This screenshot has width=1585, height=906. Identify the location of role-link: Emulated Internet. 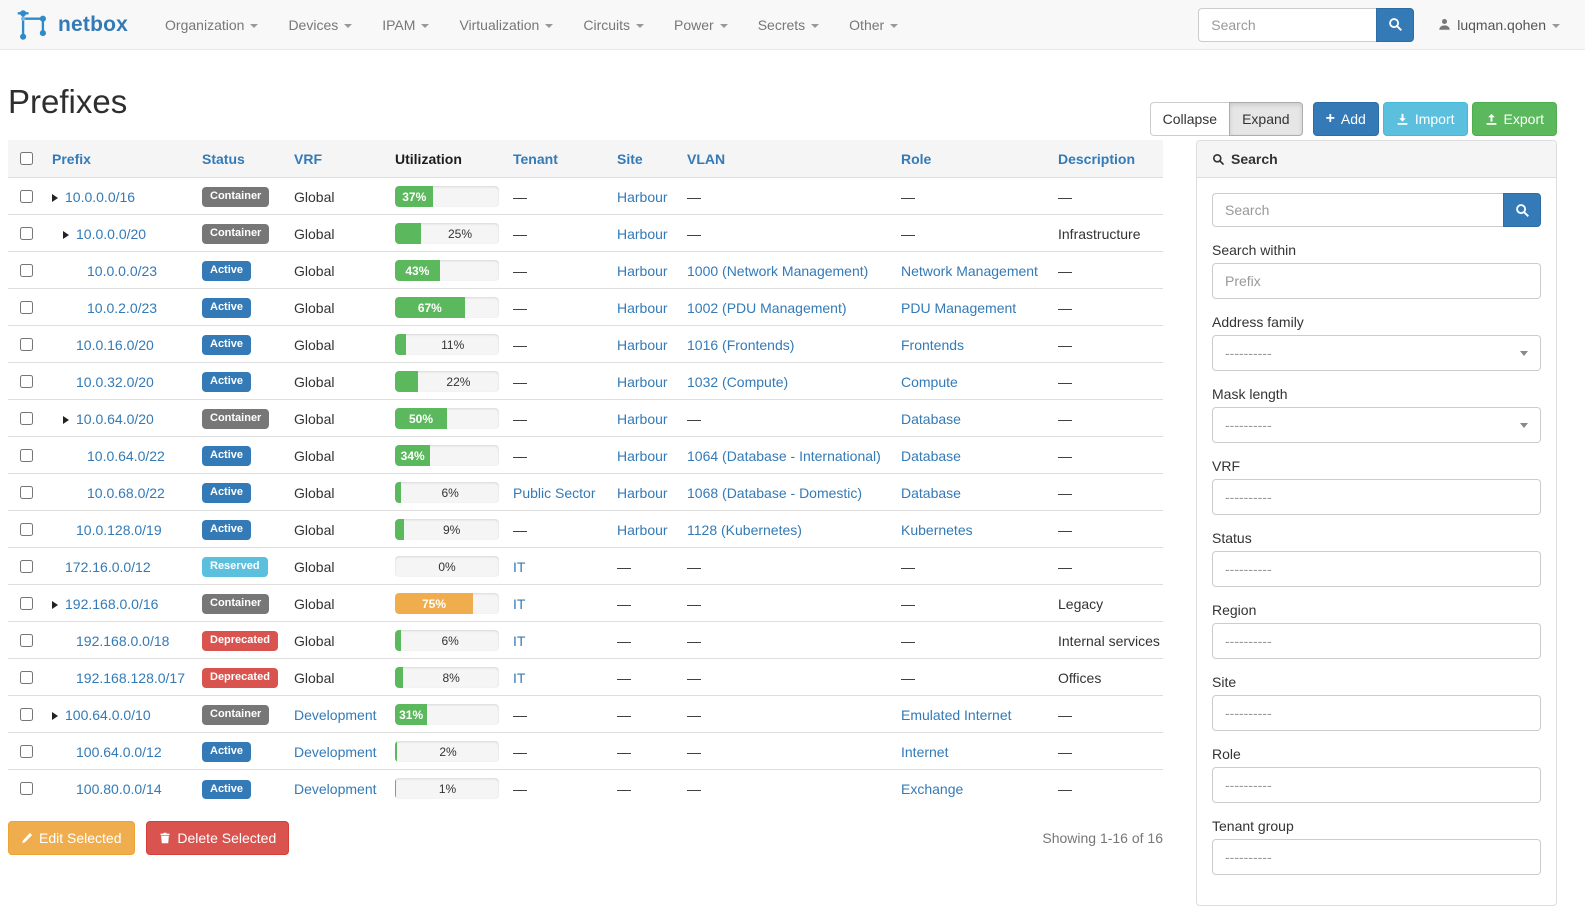
(956, 714).